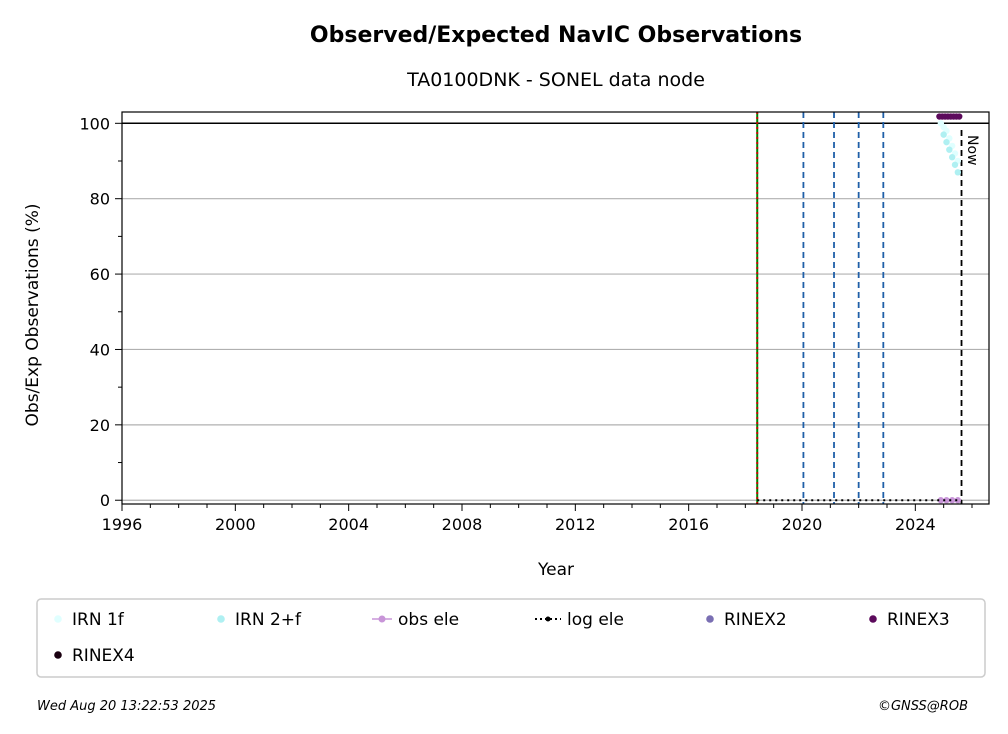 The image size is (1008, 734). What do you see at coordinates (100, 349) in the screenshot?
I see `y-tick-label: 40` at bounding box center [100, 349].